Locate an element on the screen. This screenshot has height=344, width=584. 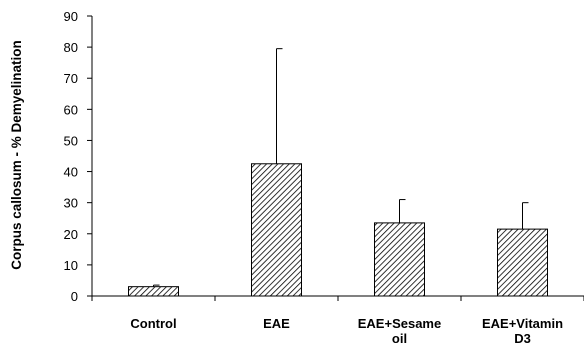
y-tick-label: 10 is located at coordinates (71, 265).